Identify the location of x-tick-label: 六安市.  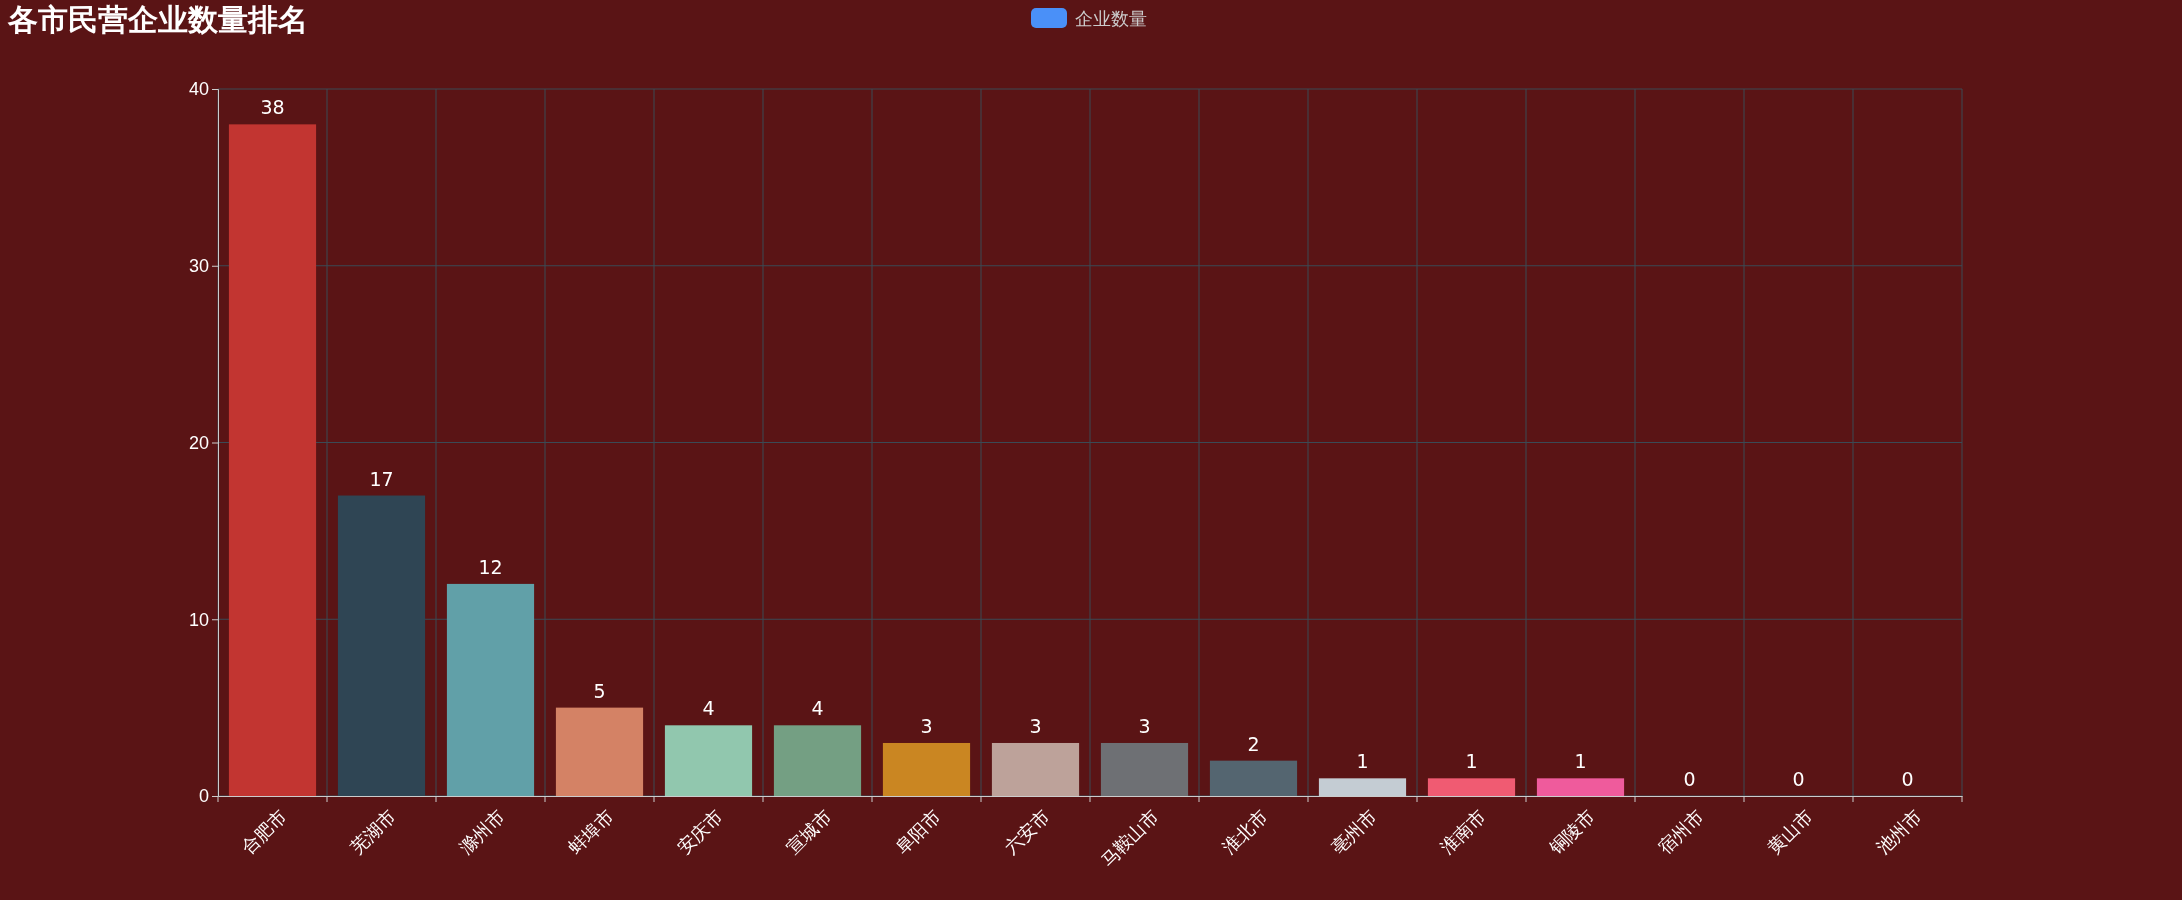
(1027, 832).